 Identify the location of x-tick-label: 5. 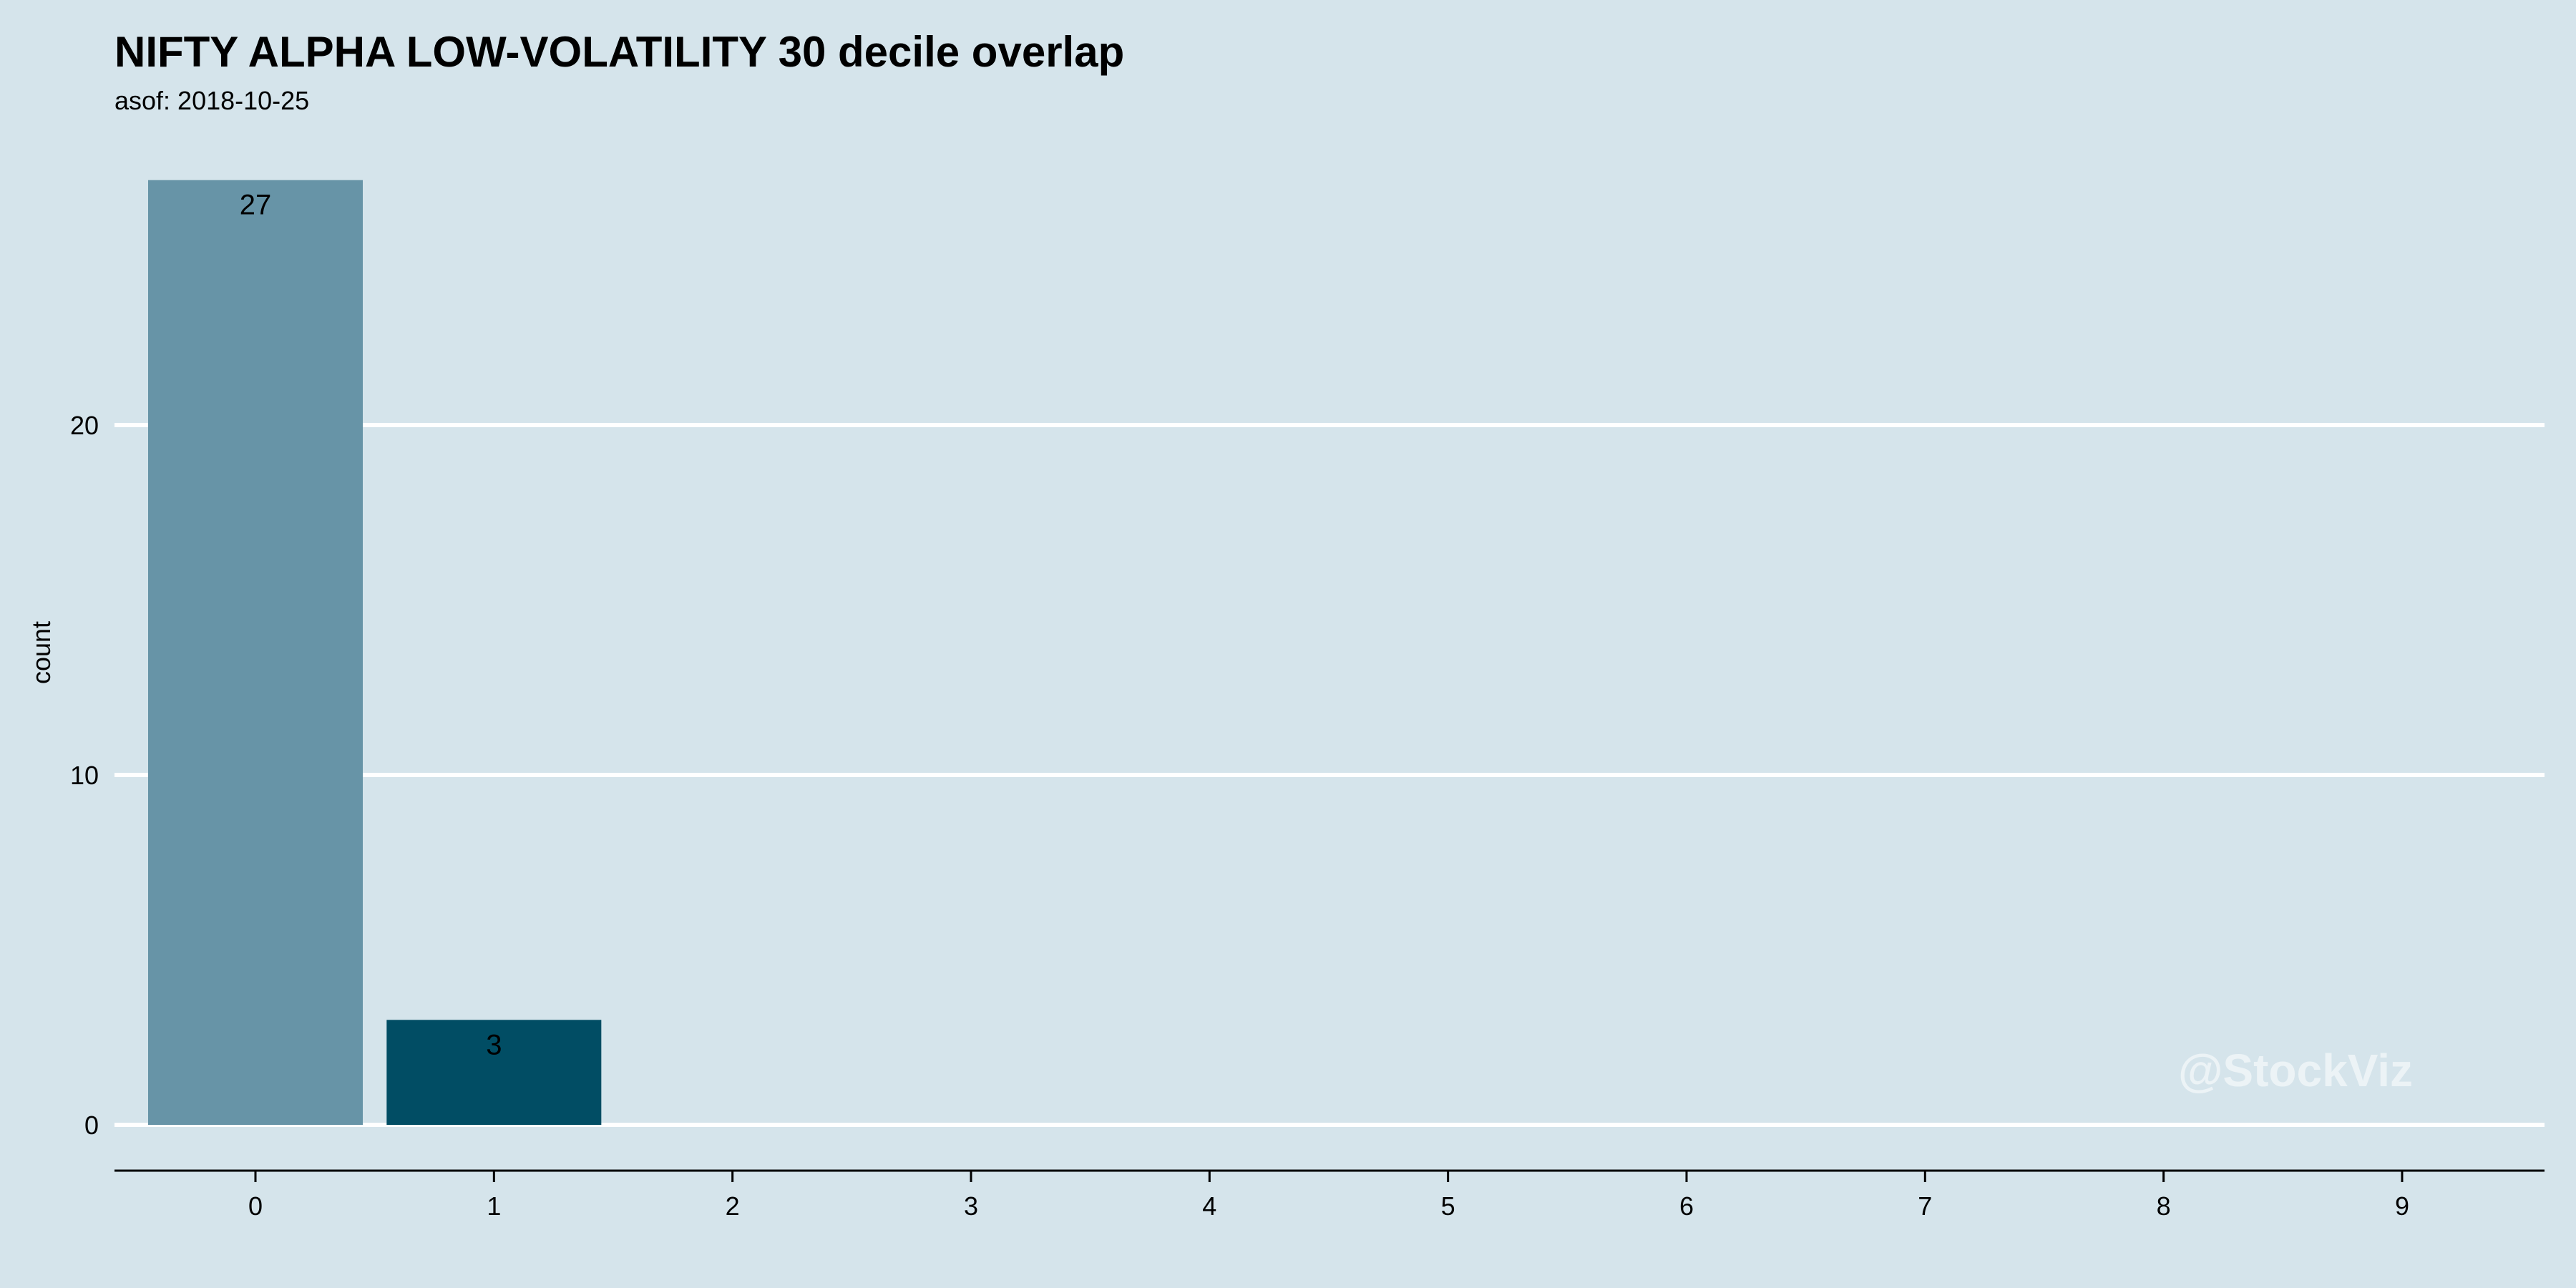
(1448, 1206).